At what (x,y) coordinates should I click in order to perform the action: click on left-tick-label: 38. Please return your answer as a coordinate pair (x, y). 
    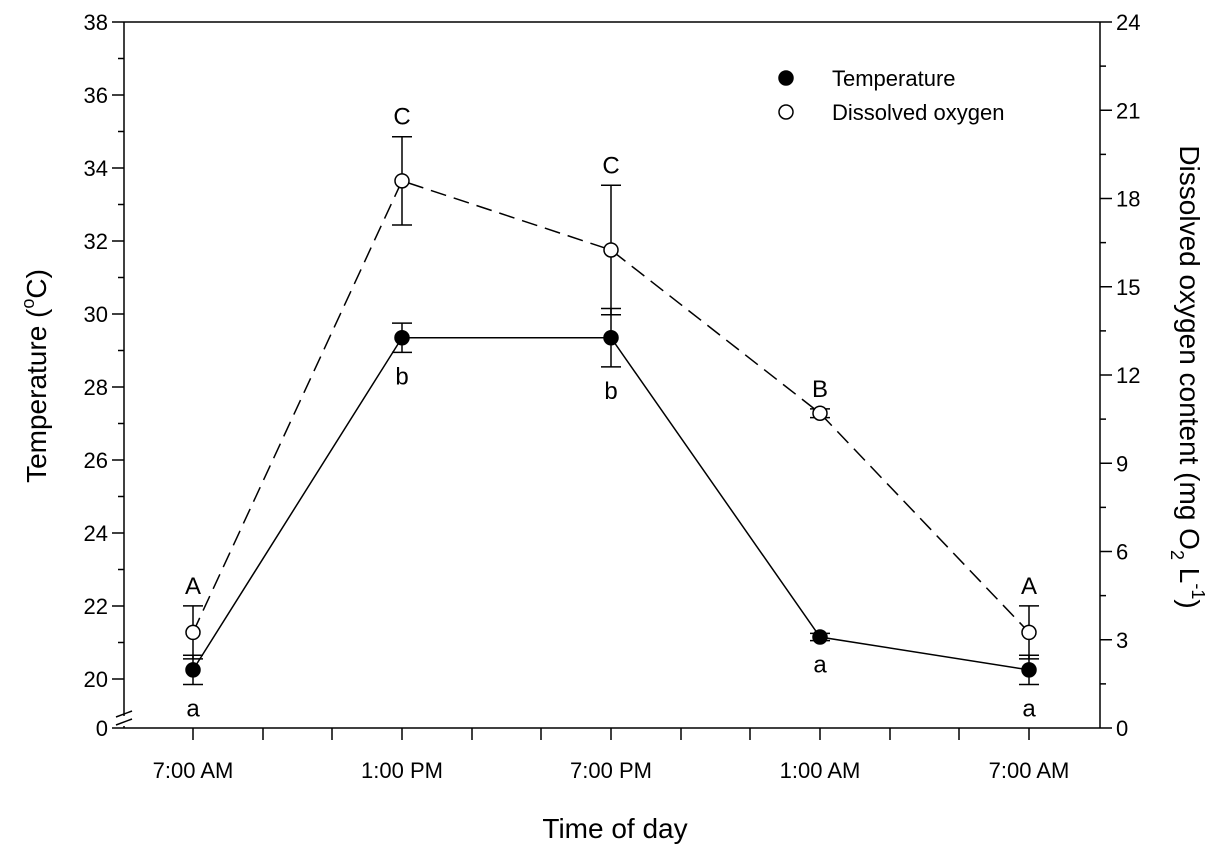
    Looking at the image, I should click on (96, 22).